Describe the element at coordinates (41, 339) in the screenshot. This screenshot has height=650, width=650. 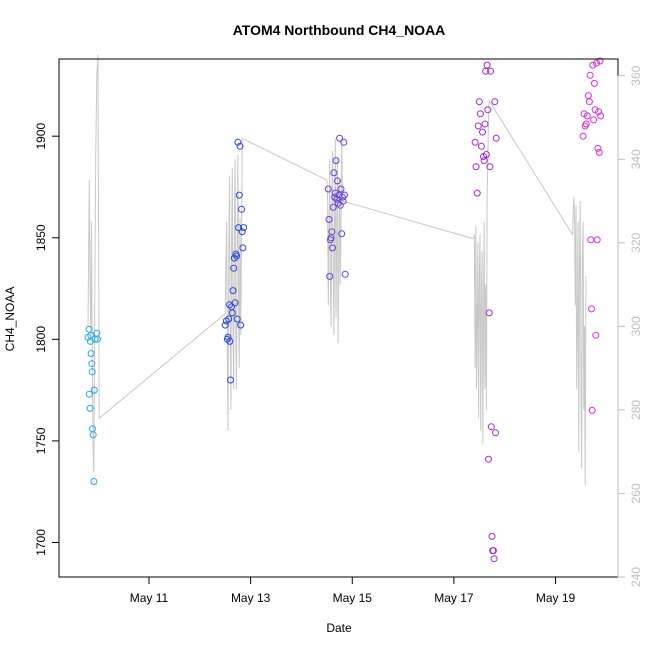
I see `y-left-tick-label: 1800` at that location.